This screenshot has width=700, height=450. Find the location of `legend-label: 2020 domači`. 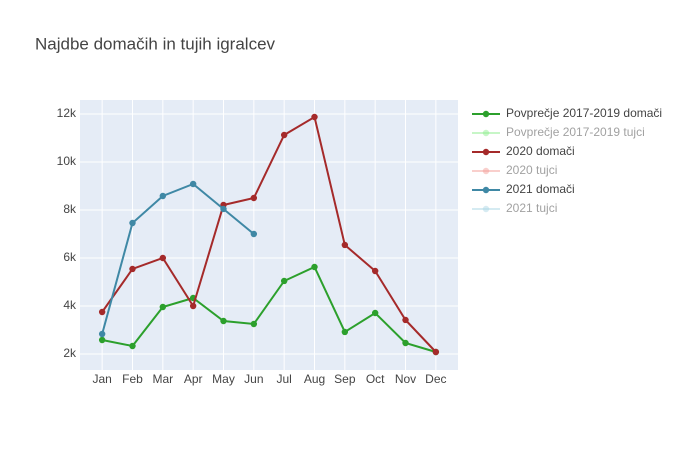

legend-label: 2020 domači is located at coordinates (540, 151).